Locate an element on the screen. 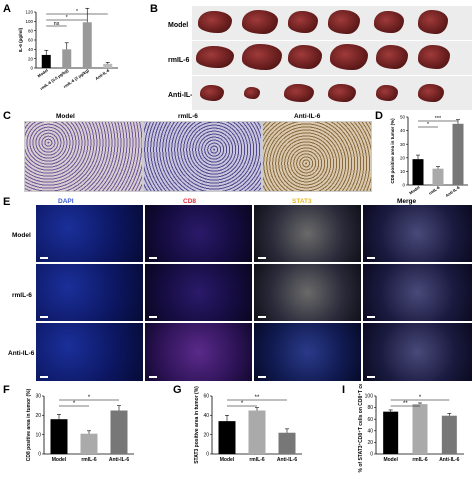 The width and height of the screenshot is (475, 479). panel-label-h: I is located at coordinates (344, 390).